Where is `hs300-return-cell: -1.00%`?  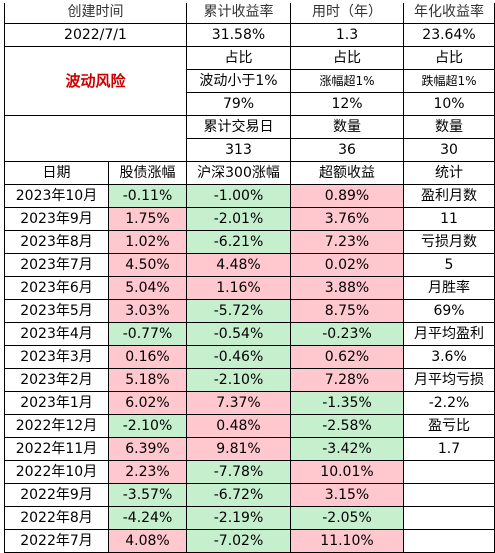
hs300-return-cell: -1.00% is located at coordinates (238, 196).